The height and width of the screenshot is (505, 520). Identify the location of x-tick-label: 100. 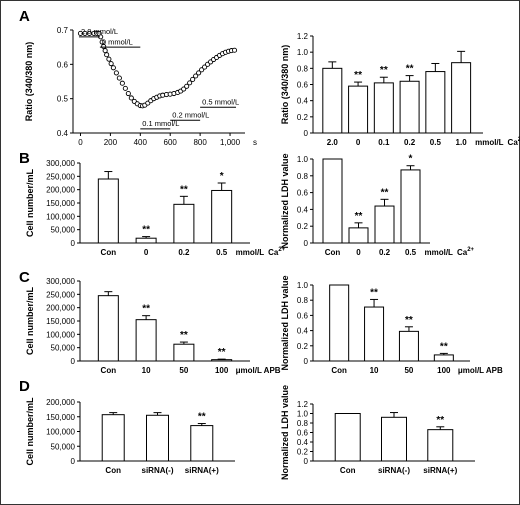
(222, 370).